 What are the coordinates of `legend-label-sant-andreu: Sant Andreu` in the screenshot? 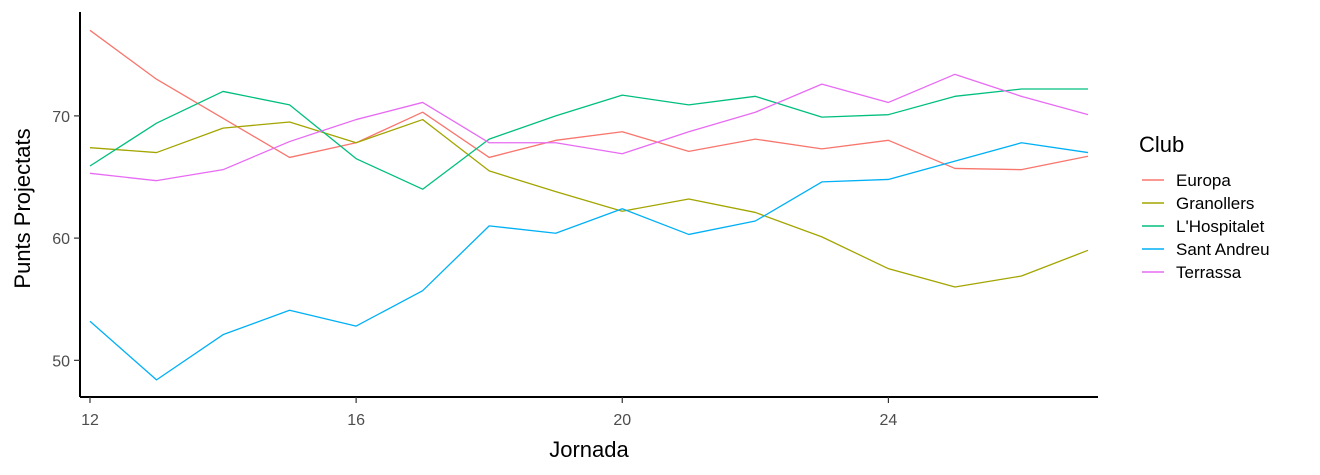 It's located at (1223, 249).